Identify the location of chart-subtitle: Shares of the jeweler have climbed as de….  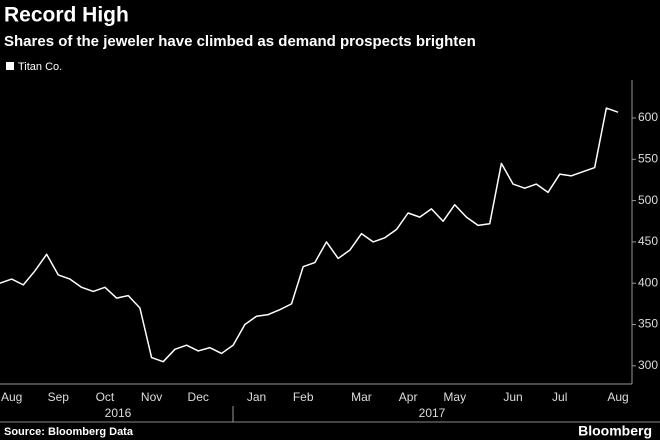
(240, 41).